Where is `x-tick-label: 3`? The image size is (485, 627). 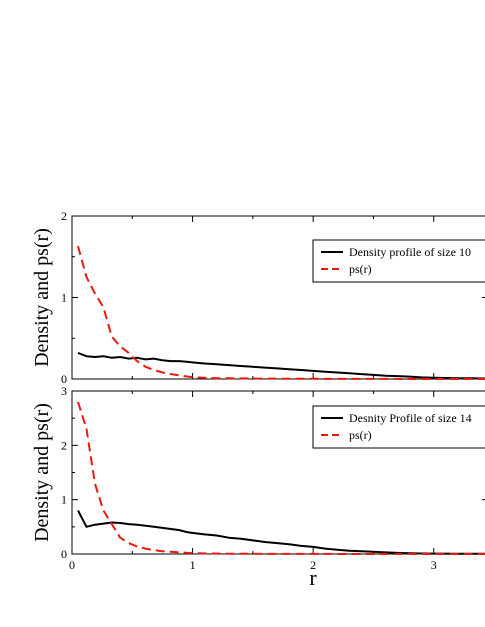
x-tick-label: 3 is located at coordinates (434, 565).